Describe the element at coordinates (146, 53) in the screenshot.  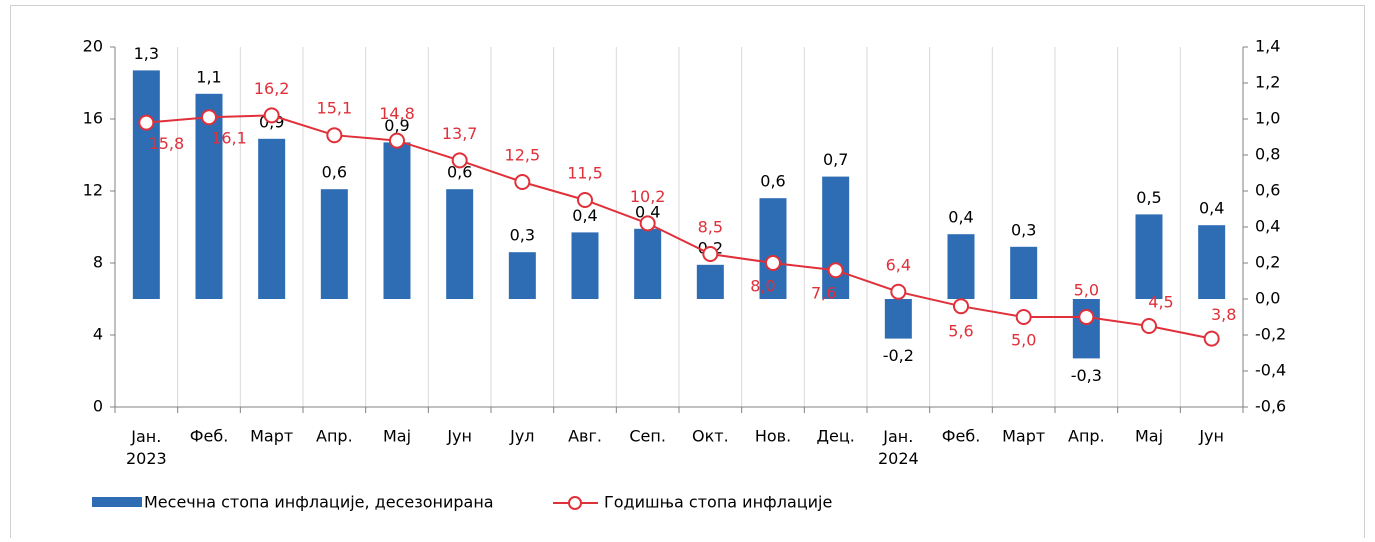
I see `bar-label: 1,3` at that location.